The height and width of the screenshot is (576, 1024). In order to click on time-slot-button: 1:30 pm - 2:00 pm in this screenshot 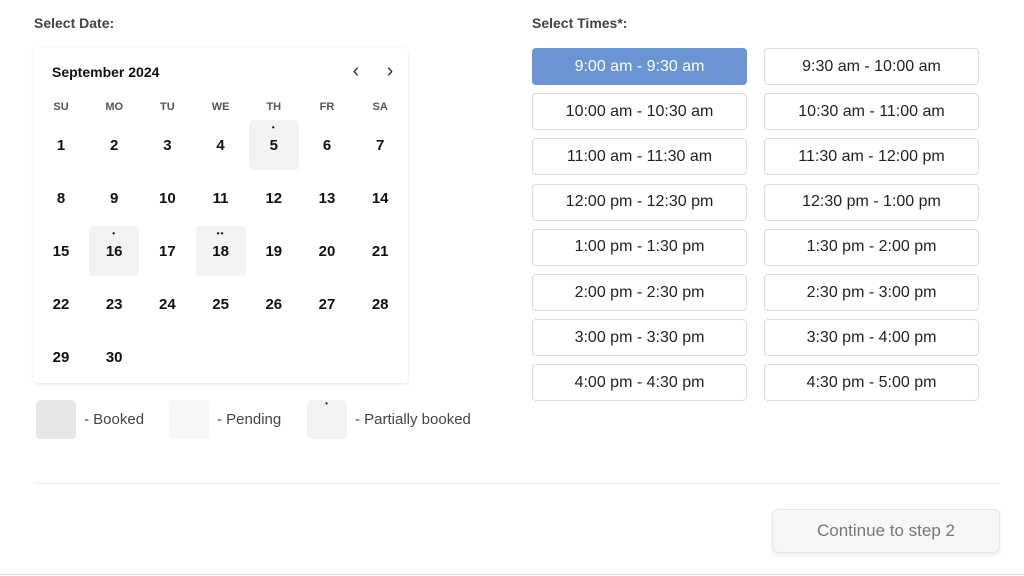, I will do `click(871, 247)`.